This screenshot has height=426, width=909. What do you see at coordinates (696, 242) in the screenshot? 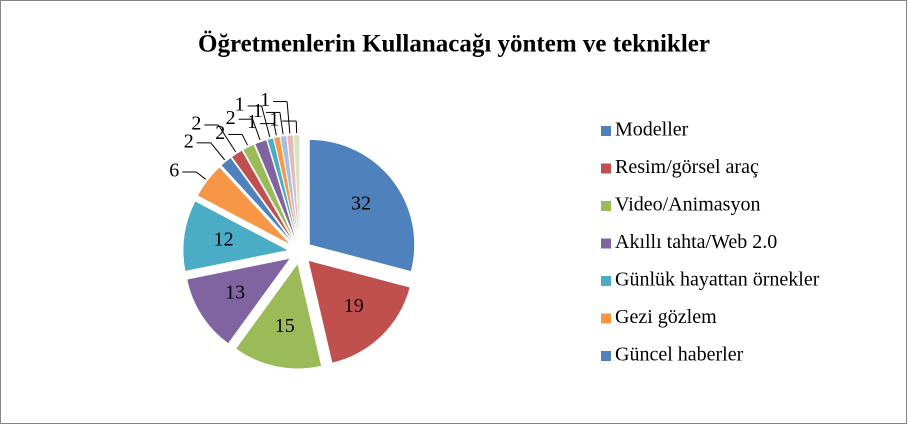
I see `legend-label: Akıllı tahta/Web 2.0` at bounding box center [696, 242].